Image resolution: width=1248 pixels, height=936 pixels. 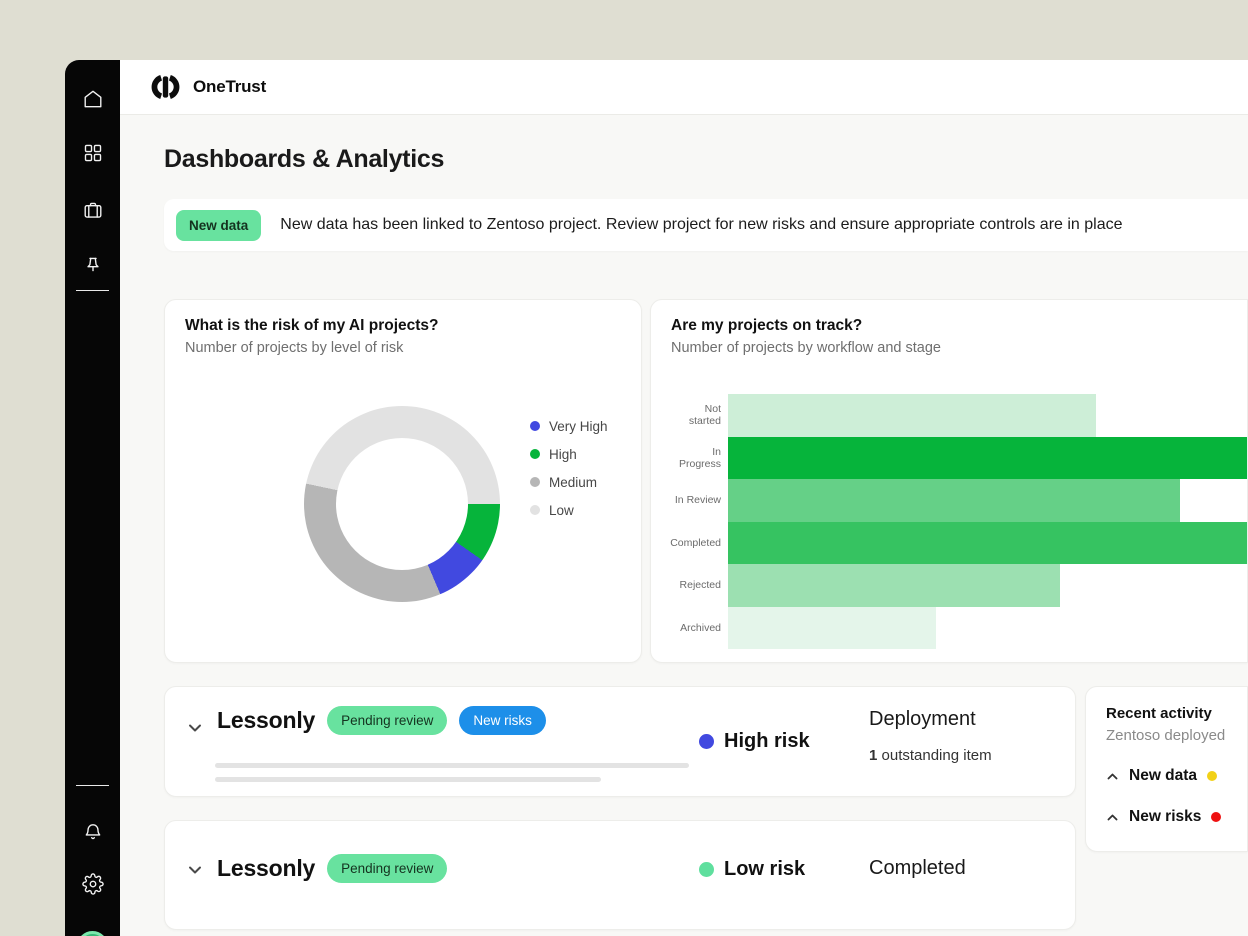 I want to click on legend-item: Very High, so click(x=569, y=426).